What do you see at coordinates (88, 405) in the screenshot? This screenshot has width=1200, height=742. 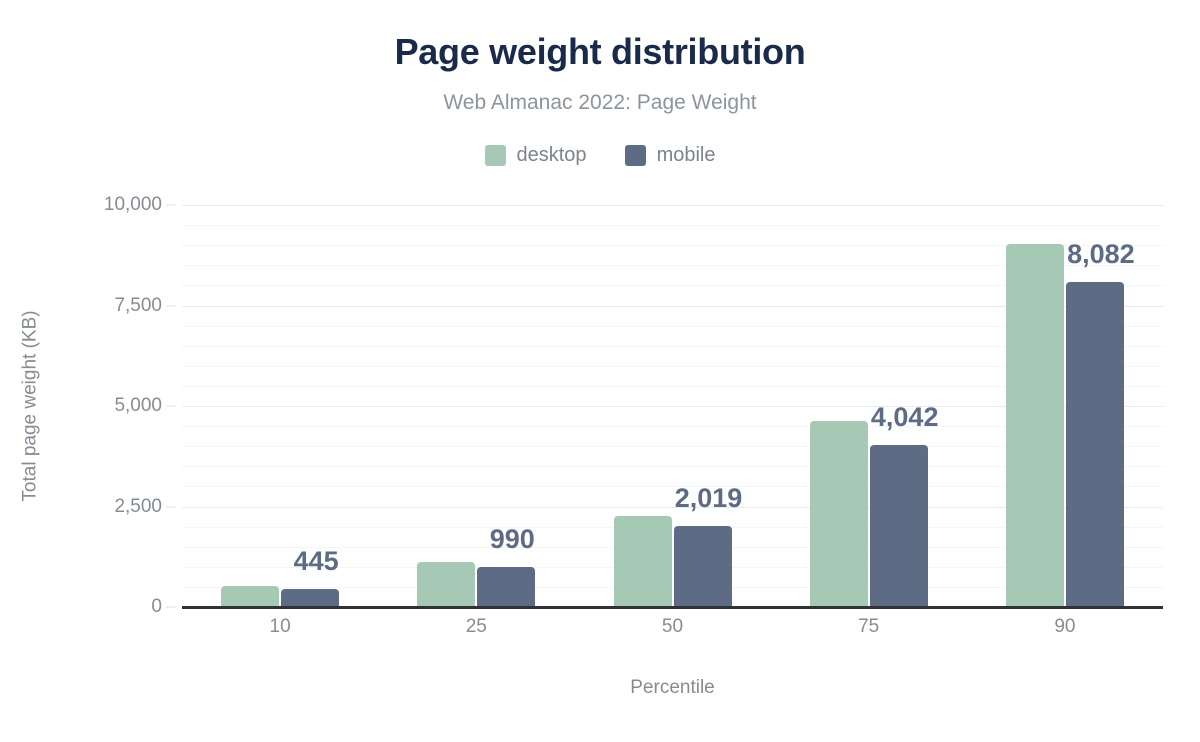 I see `y-axis-ticks: 0 2,500 5,000 7,500 10,000` at bounding box center [88, 405].